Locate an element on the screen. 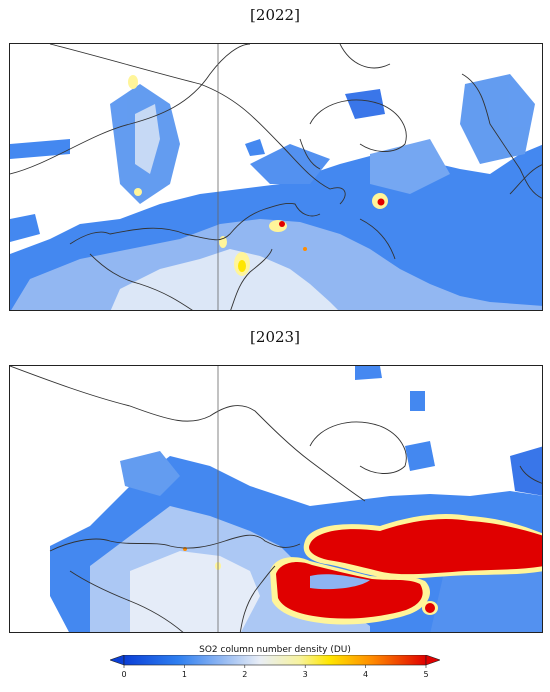  colorbar-tick-label: 5 is located at coordinates (425, 674).